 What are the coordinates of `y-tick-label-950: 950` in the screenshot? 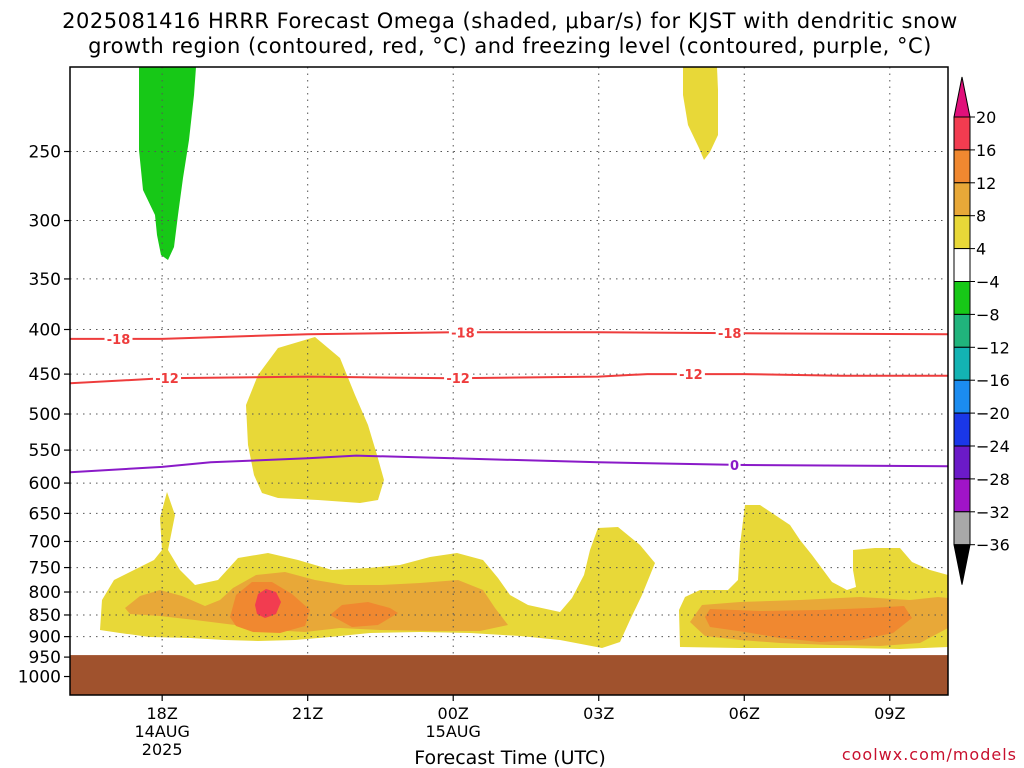 It's located at (45, 658).